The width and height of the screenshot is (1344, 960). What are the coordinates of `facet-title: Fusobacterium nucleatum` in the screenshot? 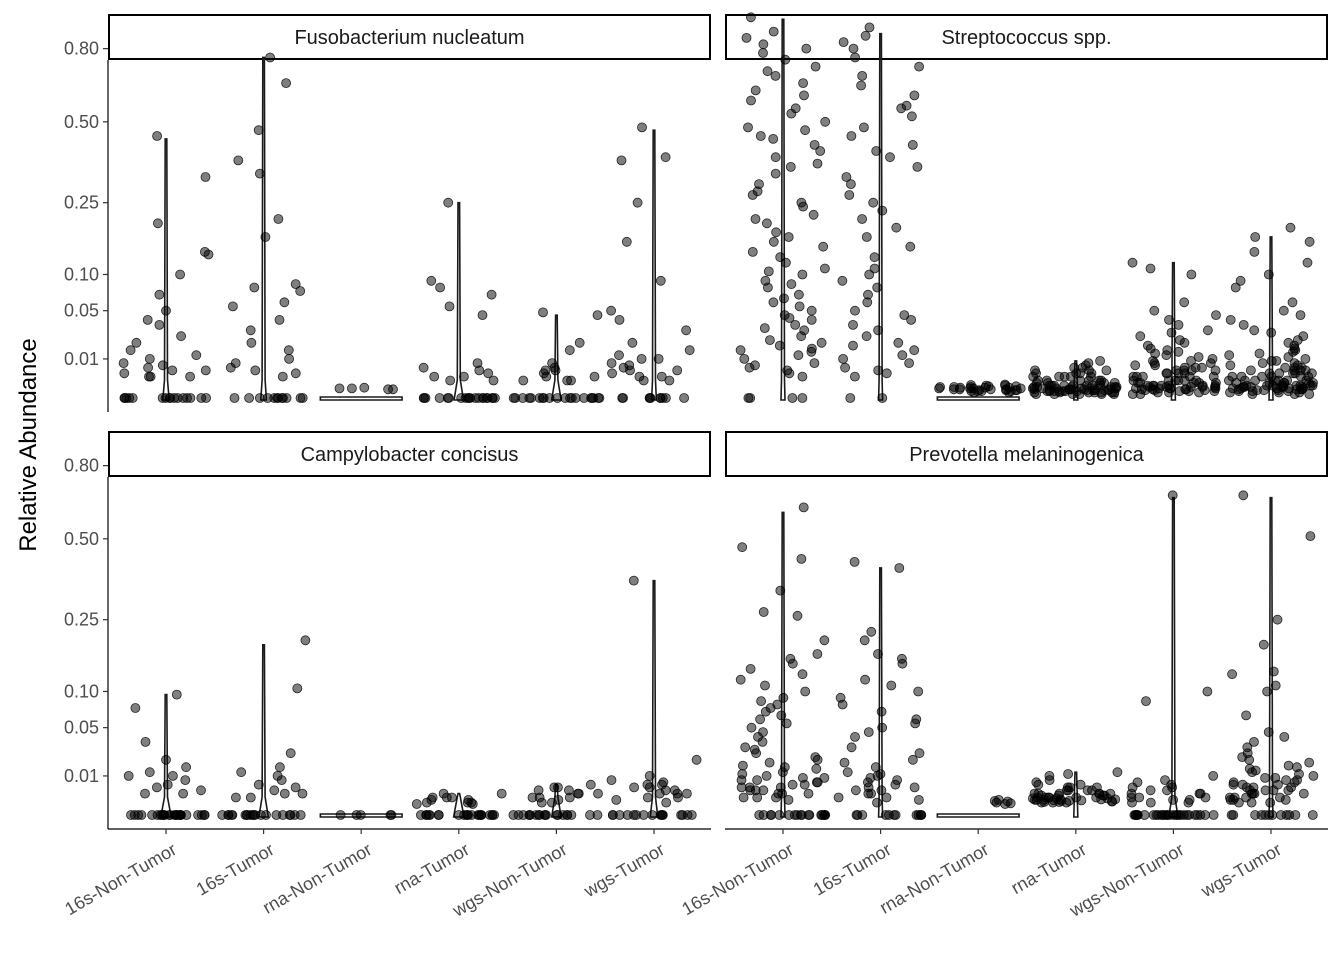 It's located at (409, 38).